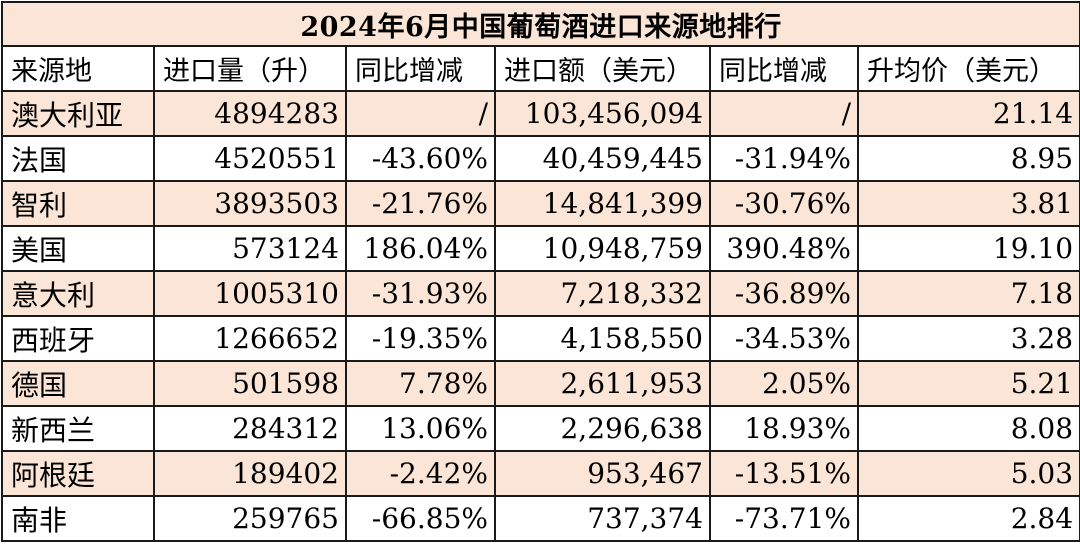 The height and width of the screenshot is (546, 1080). What do you see at coordinates (968, 338) in the screenshot?
I see `cell-price: 3.28` at bounding box center [968, 338].